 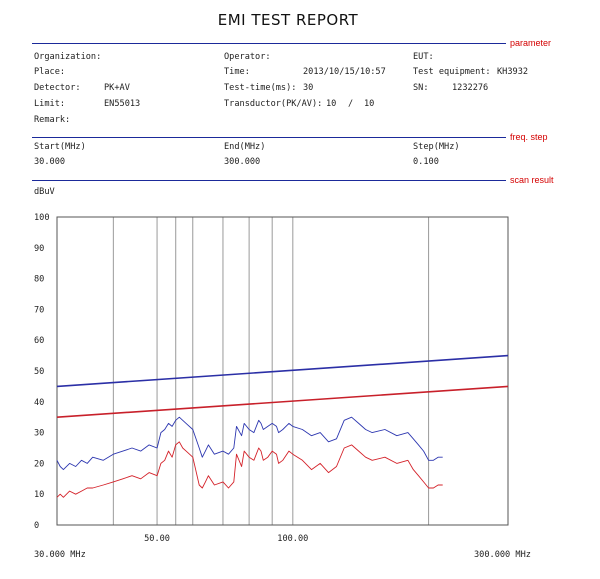 I want to click on remark-label: Remark:, so click(x=52, y=120).